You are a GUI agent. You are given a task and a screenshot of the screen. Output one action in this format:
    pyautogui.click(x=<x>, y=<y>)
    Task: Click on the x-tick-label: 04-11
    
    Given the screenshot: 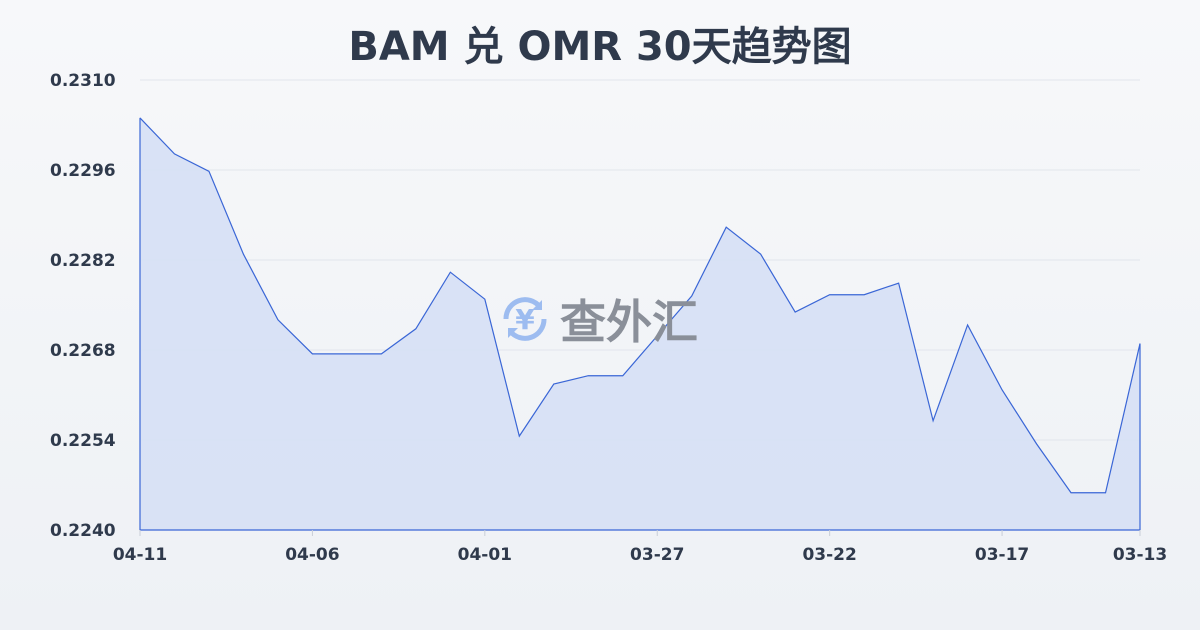 What is the action you would take?
    pyautogui.click(x=140, y=555)
    